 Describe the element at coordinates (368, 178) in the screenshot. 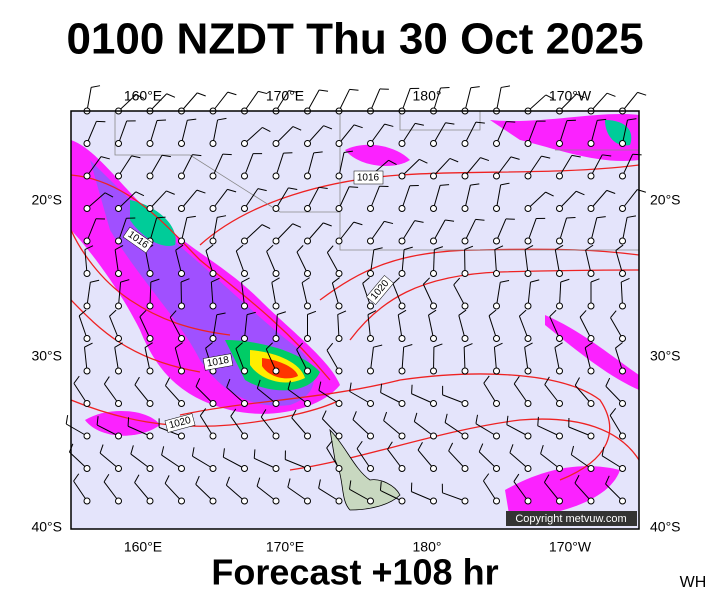

I see `isobar-label: 1016` at that location.